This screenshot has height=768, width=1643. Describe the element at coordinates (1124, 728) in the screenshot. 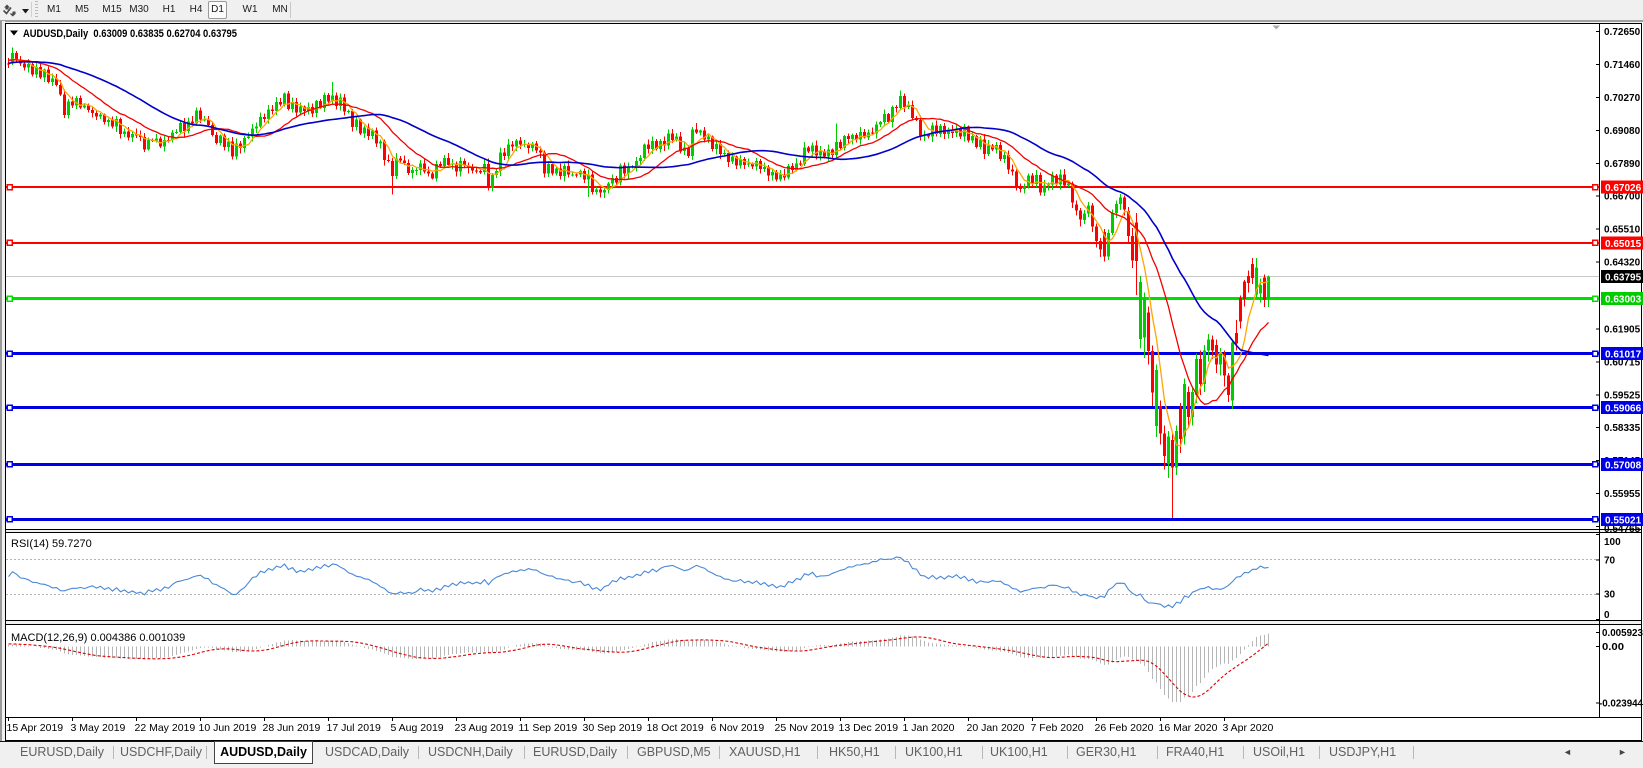

I see `svg-text: 26 Feb 2020` at that location.